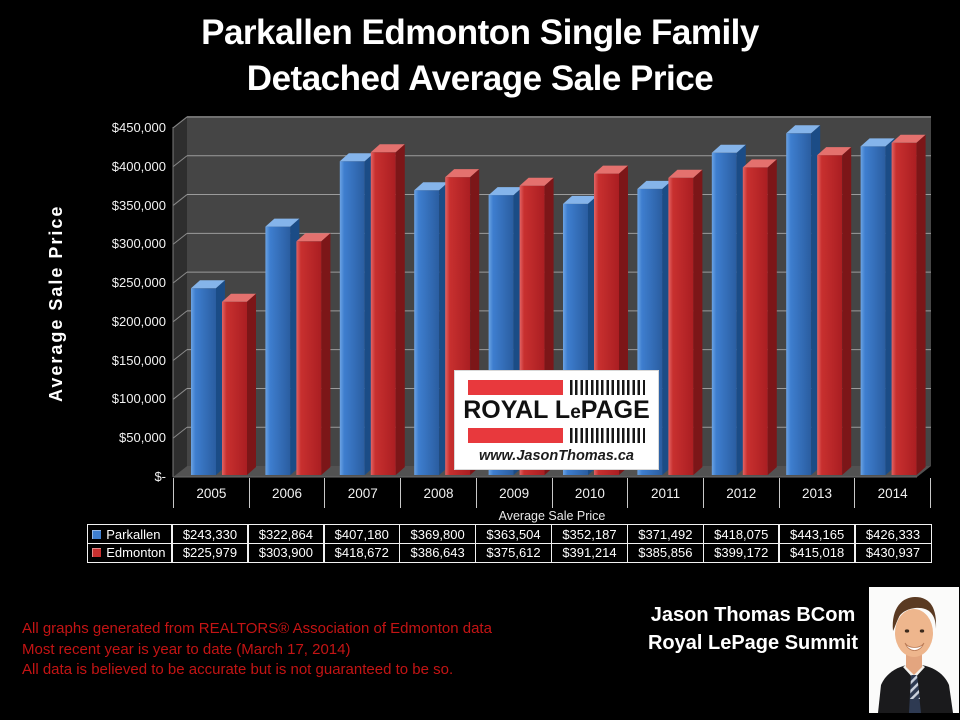  I want to click on price-value-cell: $430,937, so click(893, 552).